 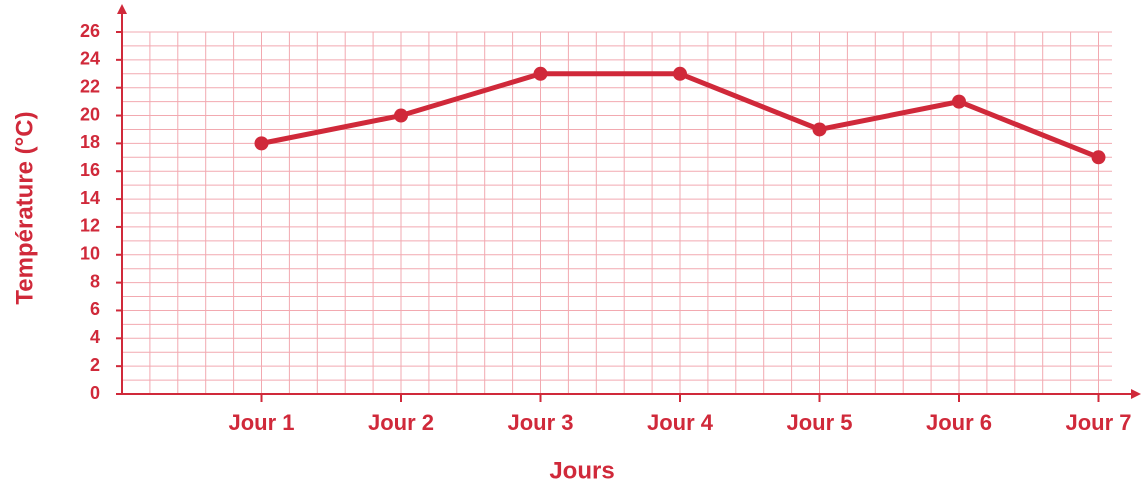 I want to click on y-axis-title: Température (°C), so click(x=24, y=207).